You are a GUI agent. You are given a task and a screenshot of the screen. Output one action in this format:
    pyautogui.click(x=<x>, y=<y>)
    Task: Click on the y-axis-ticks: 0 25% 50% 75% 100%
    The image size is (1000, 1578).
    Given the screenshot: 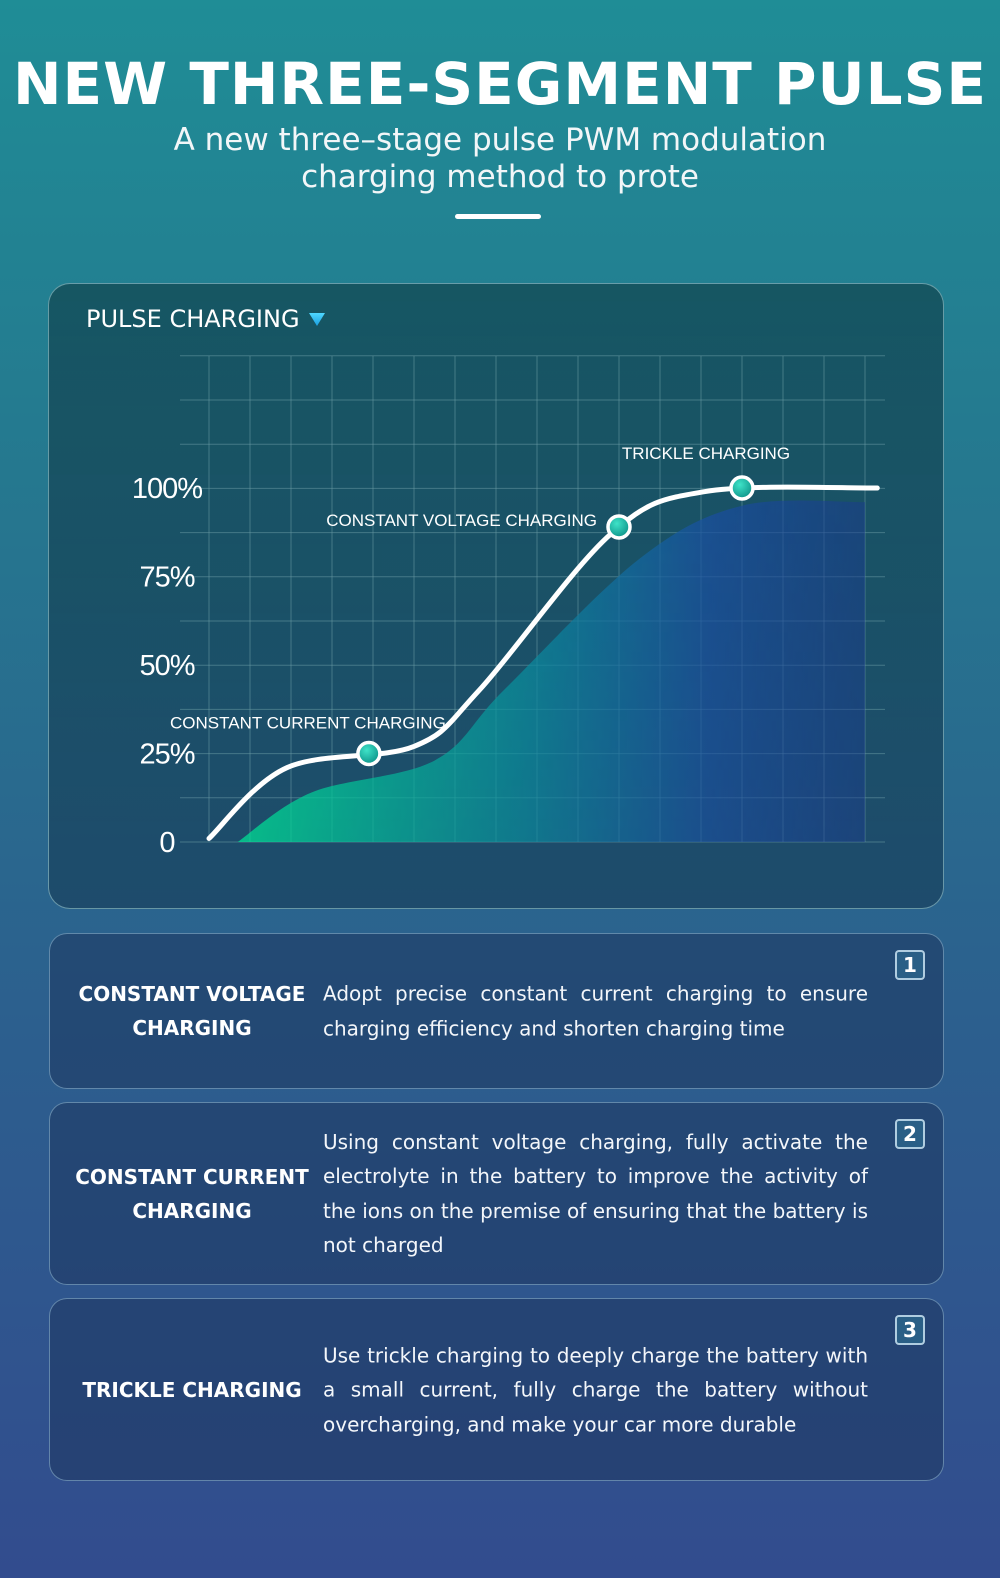 What is the action you would take?
    pyautogui.click(x=167, y=666)
    